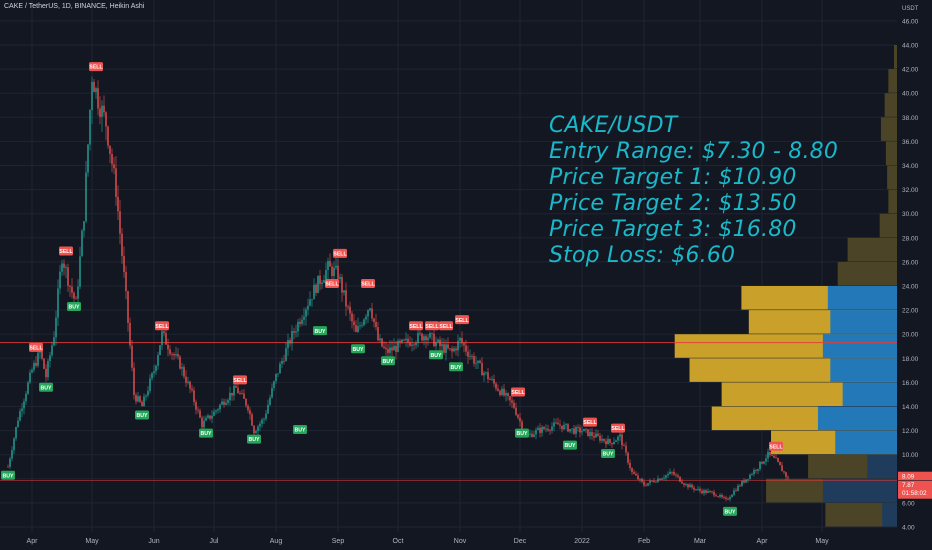 This screenshot has width=932, height=550. What do you see at coordinates (910, 94) in the screenshot?
I see `y-tick-label: 40.00` at bounding box center [910, 94].